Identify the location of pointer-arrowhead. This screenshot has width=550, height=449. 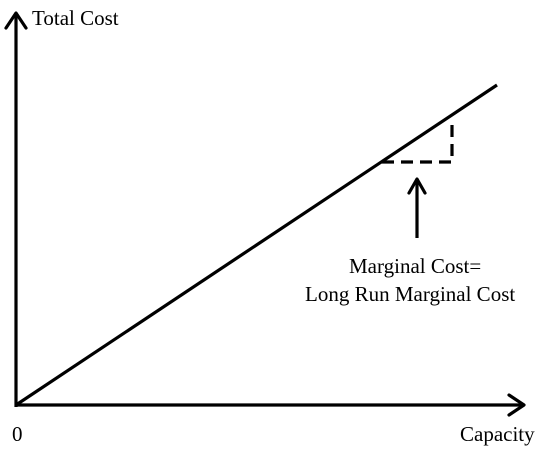
(417, 186).